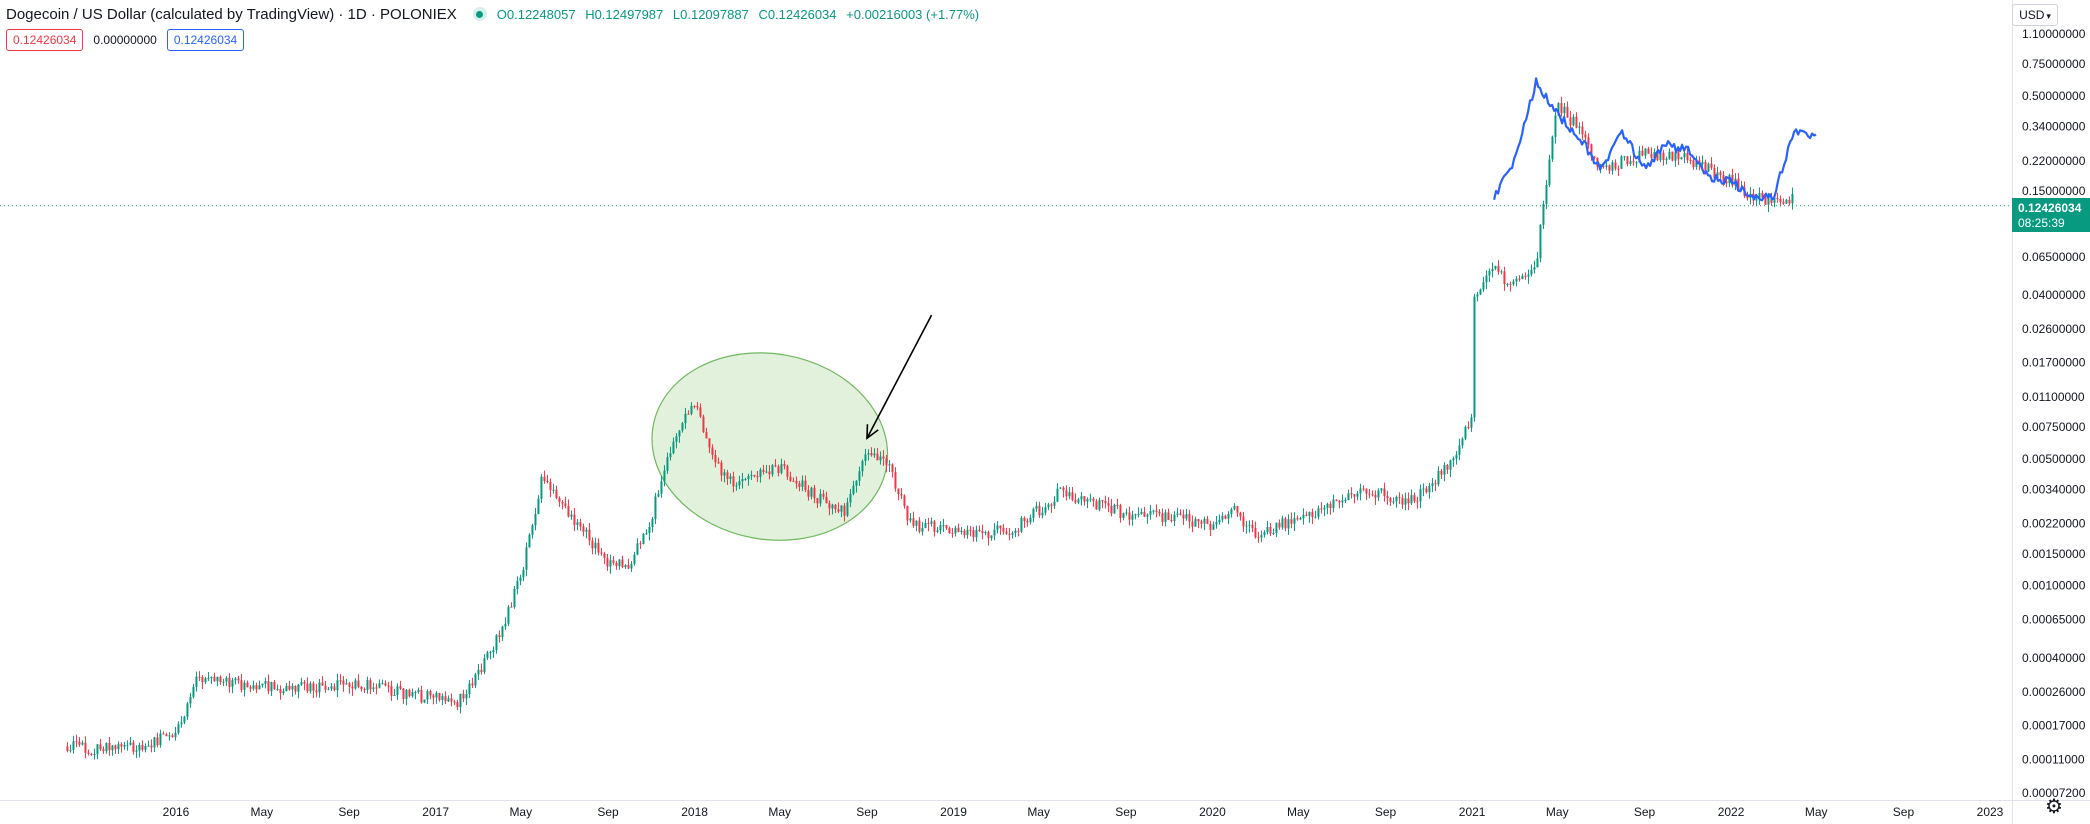 The height and width of the screenshot is (824, 2090). Describe the element at coordinates (1904, 812) in the screenshot. I see `time-tick-label: Sep` at that location.